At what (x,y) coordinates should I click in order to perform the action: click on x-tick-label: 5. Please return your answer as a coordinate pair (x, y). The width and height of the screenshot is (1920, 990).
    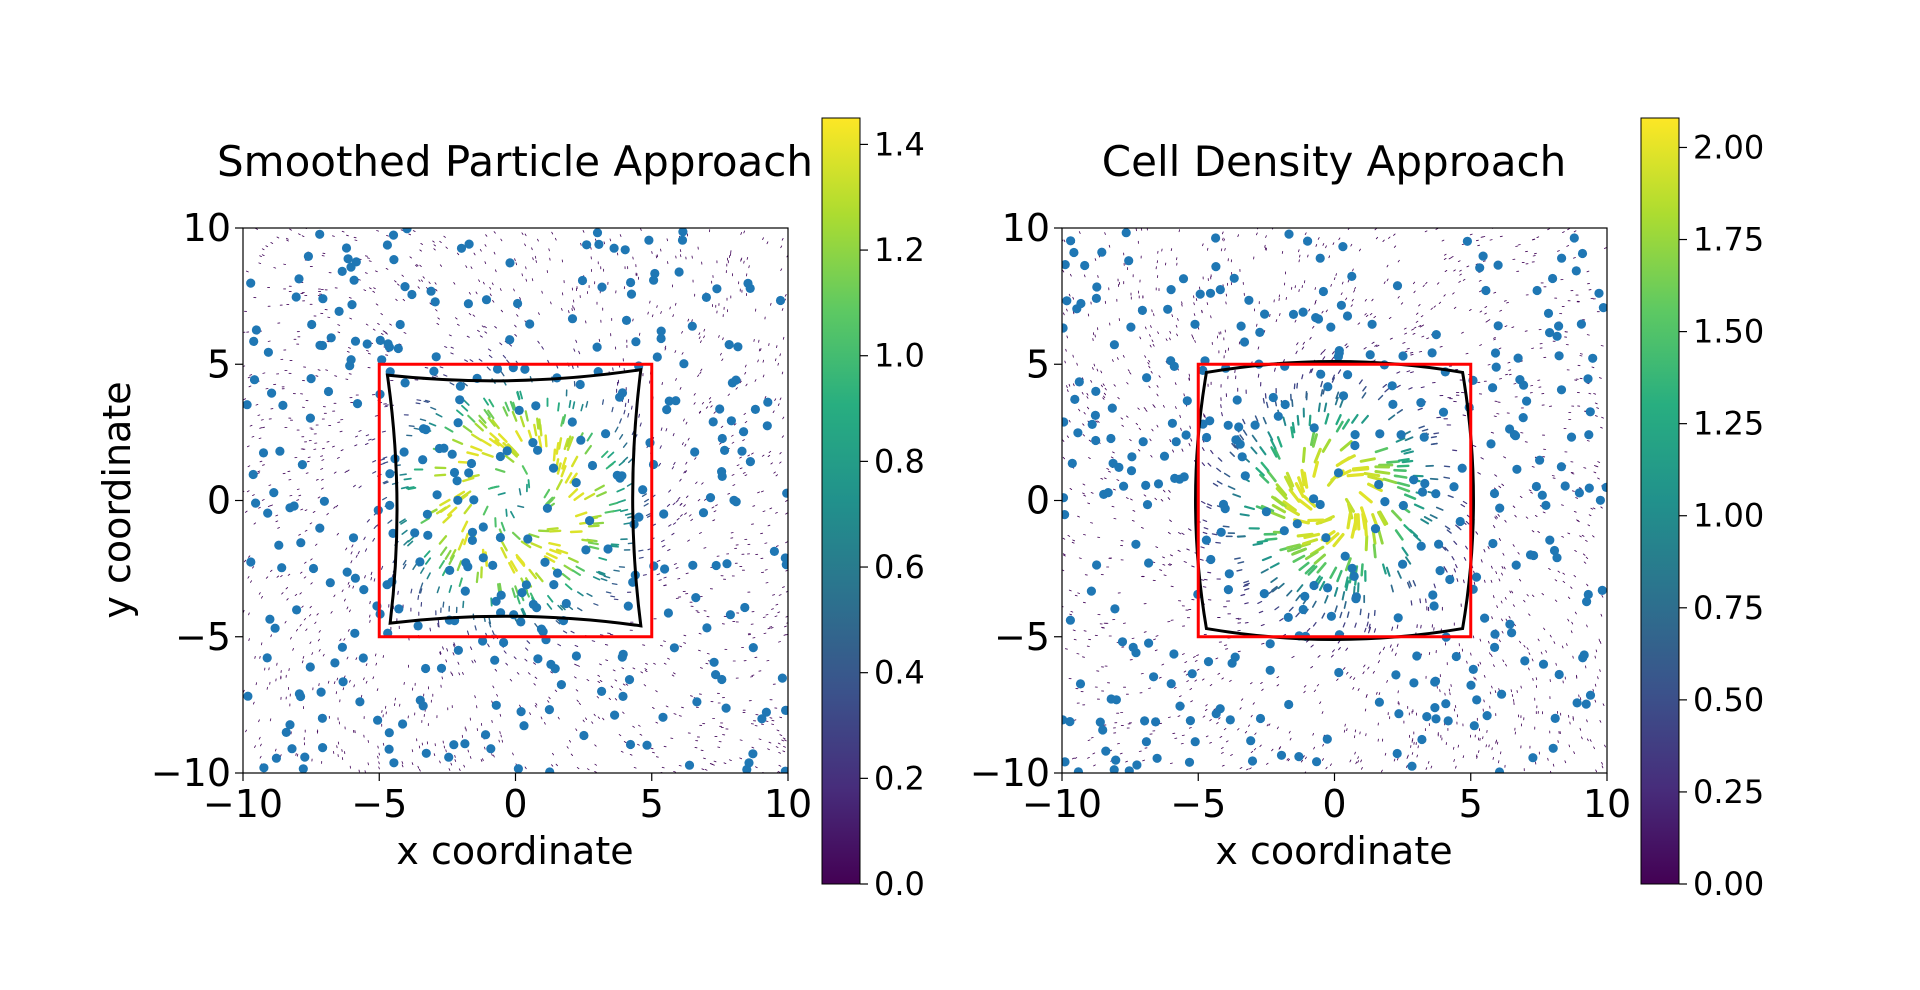
    Looking at the image, I should click on (1471, 804).